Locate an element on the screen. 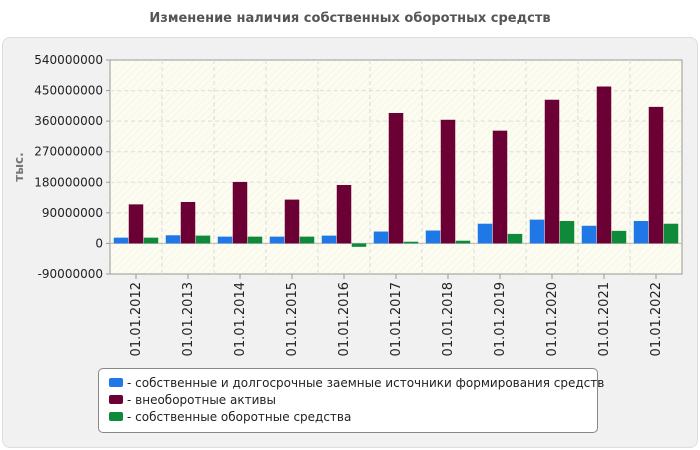 This screenshot has height=450, width=700. y-axis-label: тыс. is located at coordinates (19, 166).